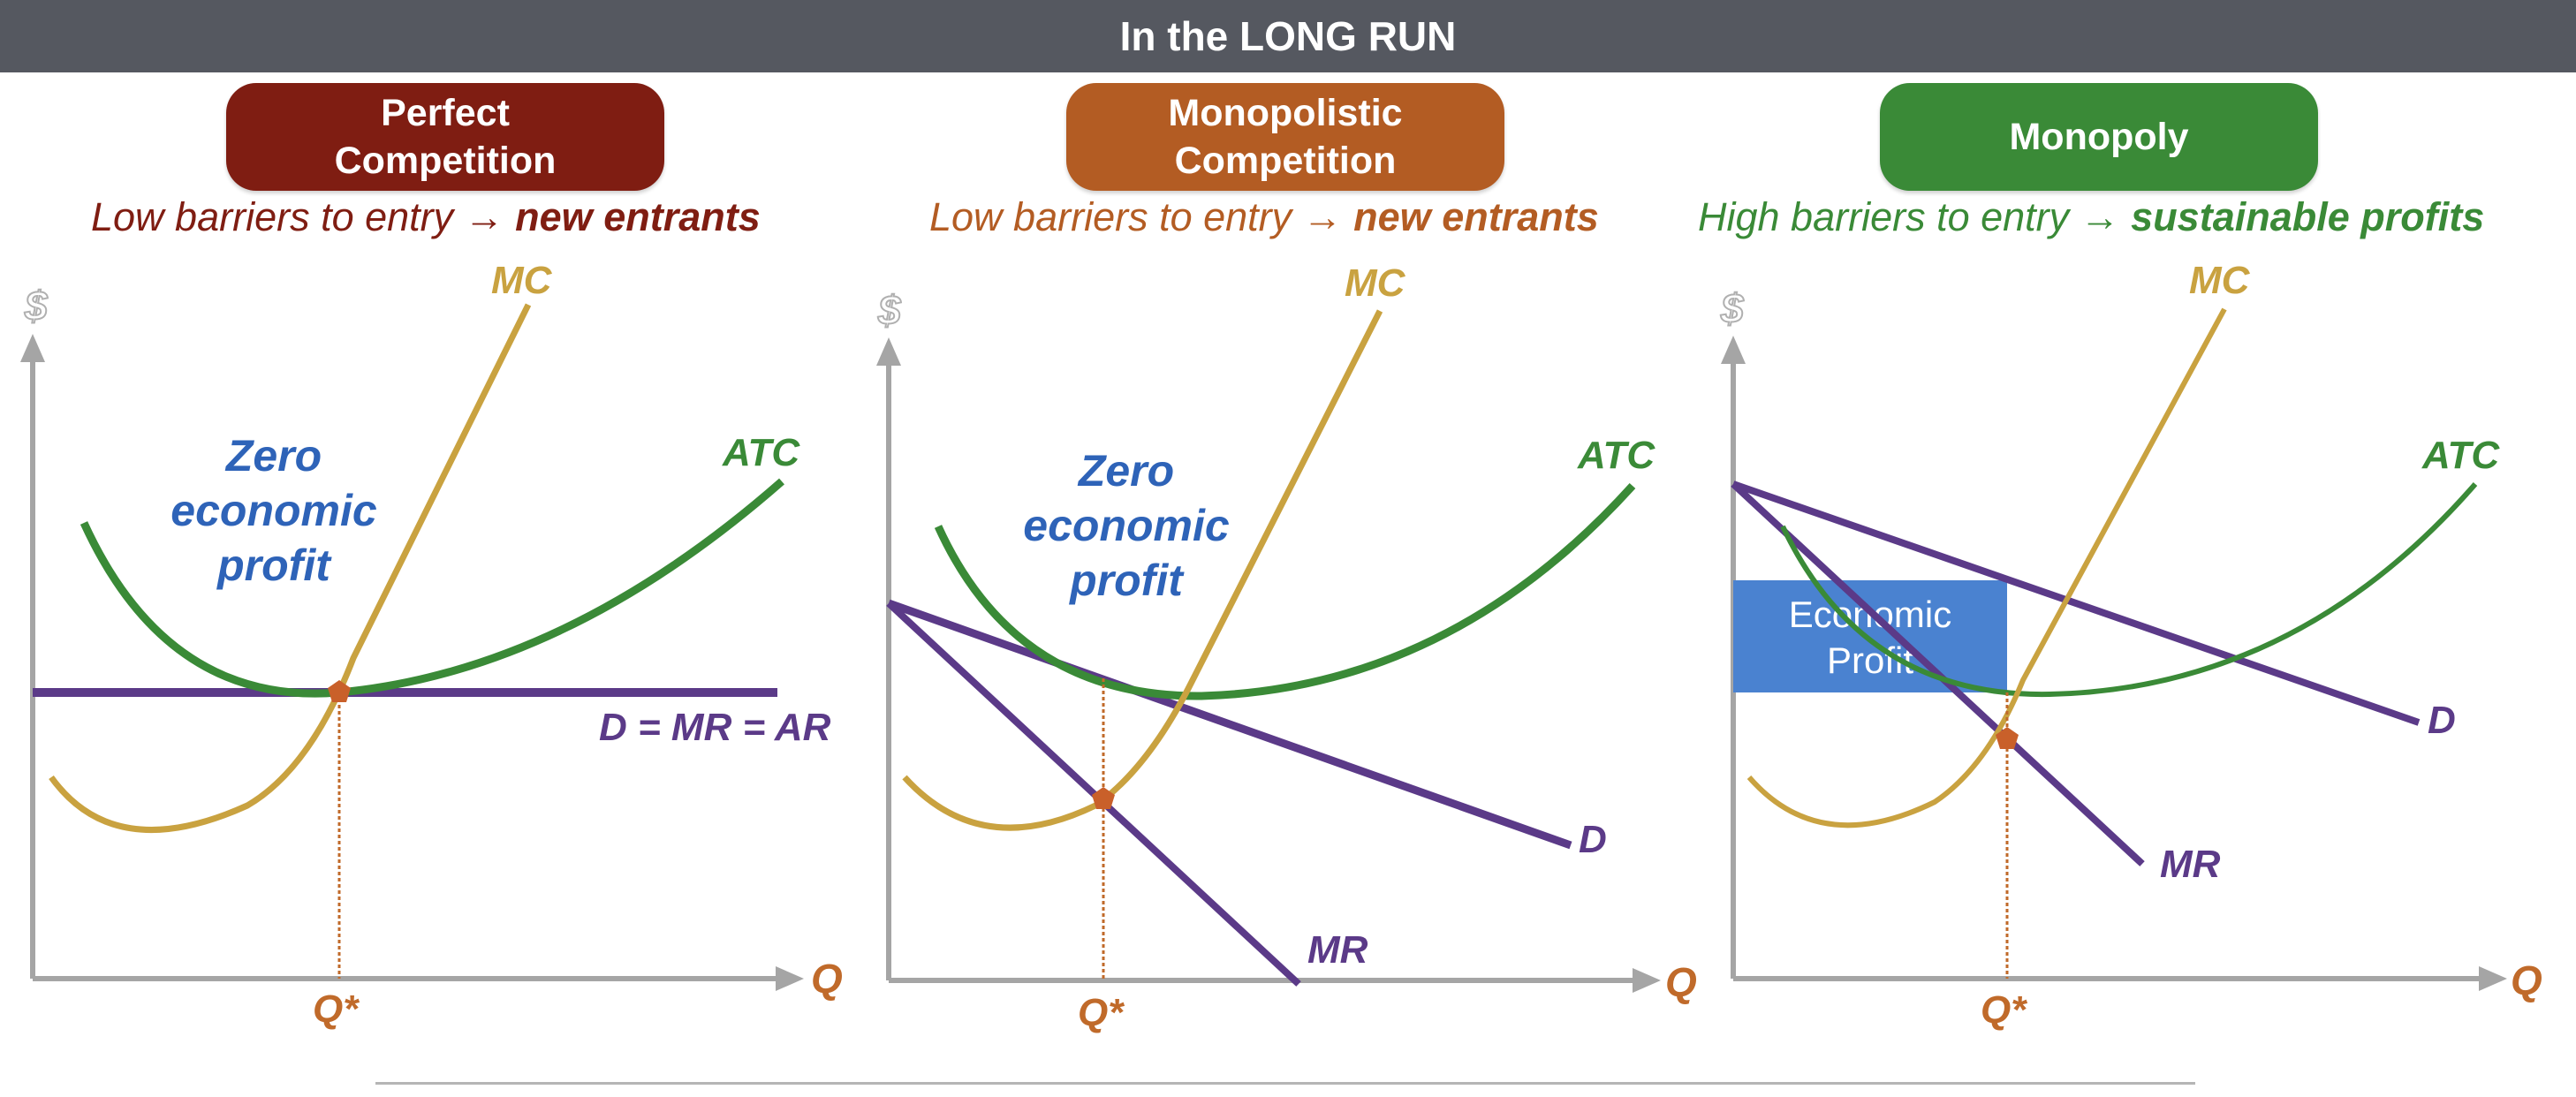  Describe the element at coordinates (1285, 137) in the screenshot. I see `title-monopolistic-competition: Monopolistic Competition` at that location.